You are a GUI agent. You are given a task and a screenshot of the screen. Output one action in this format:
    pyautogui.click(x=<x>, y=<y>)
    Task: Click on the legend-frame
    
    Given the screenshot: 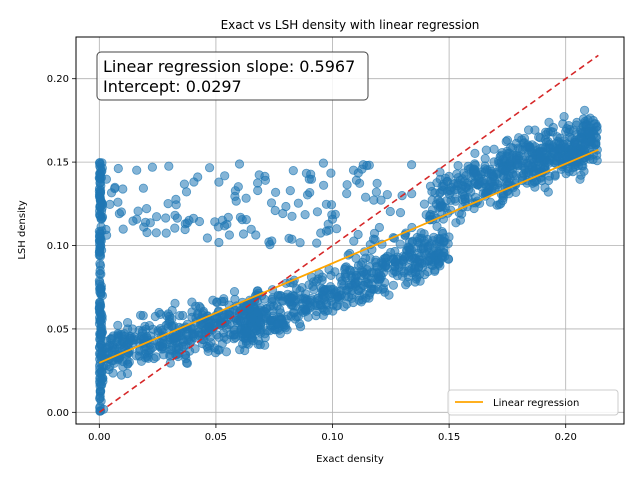 What is the action you would take?
    pyautogui.click(x=533, y=402)
    